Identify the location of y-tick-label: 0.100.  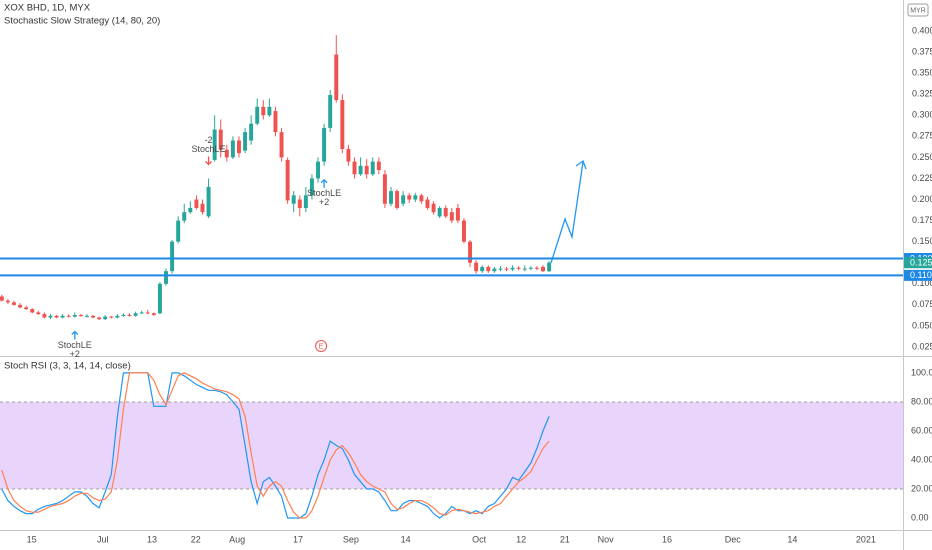
(922, 283).